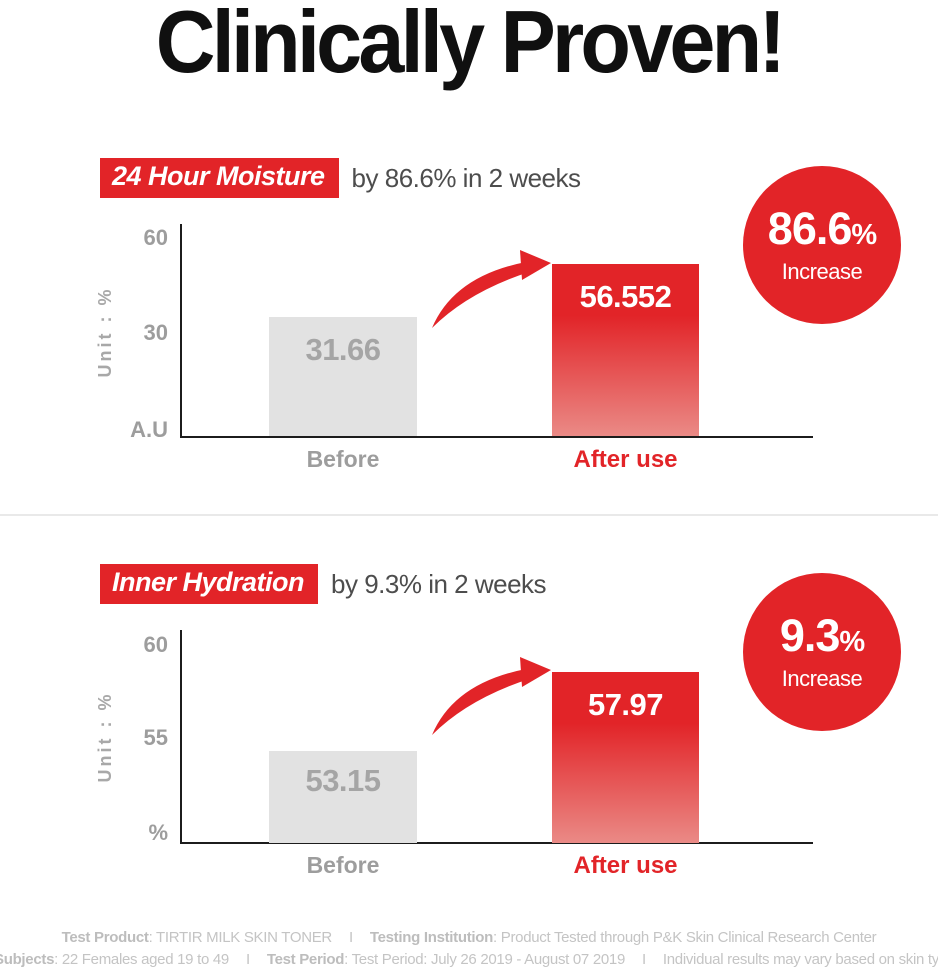 The height and width of the screenshot is (970, 938). Describe the element at coordinates (625, 757) in the screenshot. I see `chart2-after-bar: 57.97` at that location.